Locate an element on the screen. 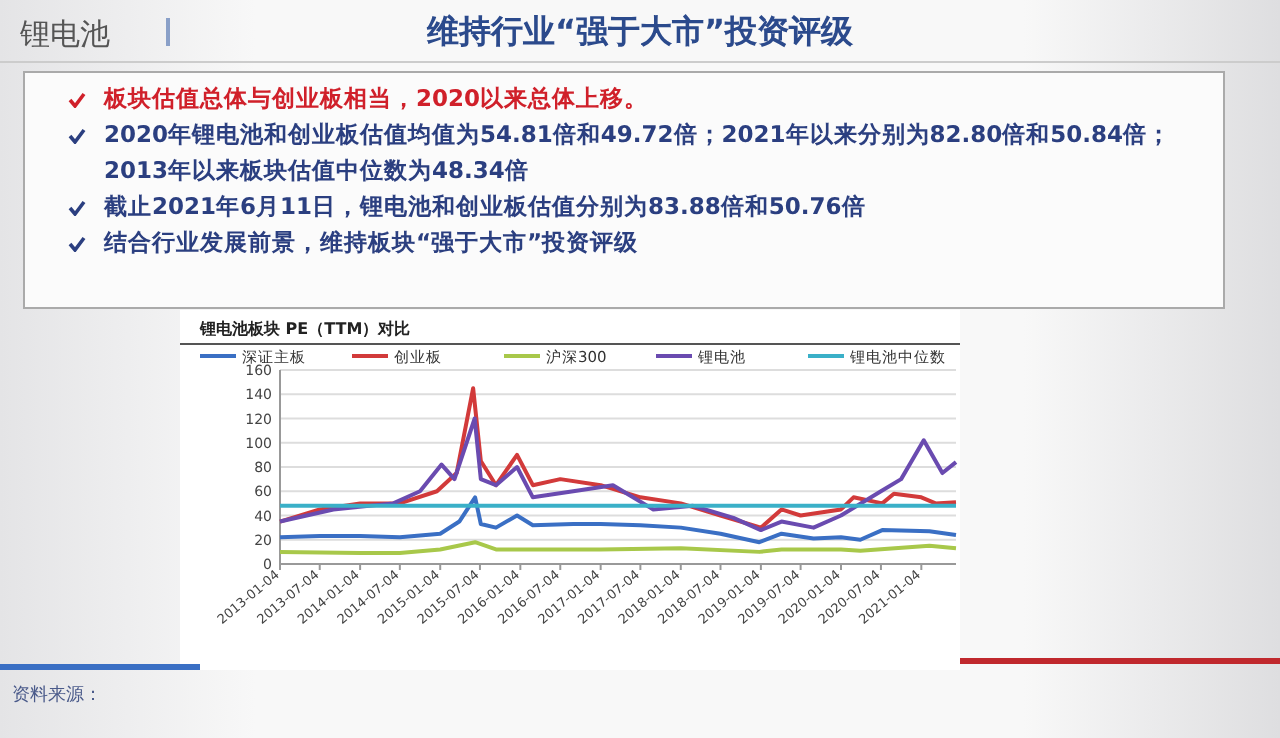 The image size is (1280, 738). text: 板块估值总体与创业板相当，2020以来总体上移。 is located at coordinates (376, 98).